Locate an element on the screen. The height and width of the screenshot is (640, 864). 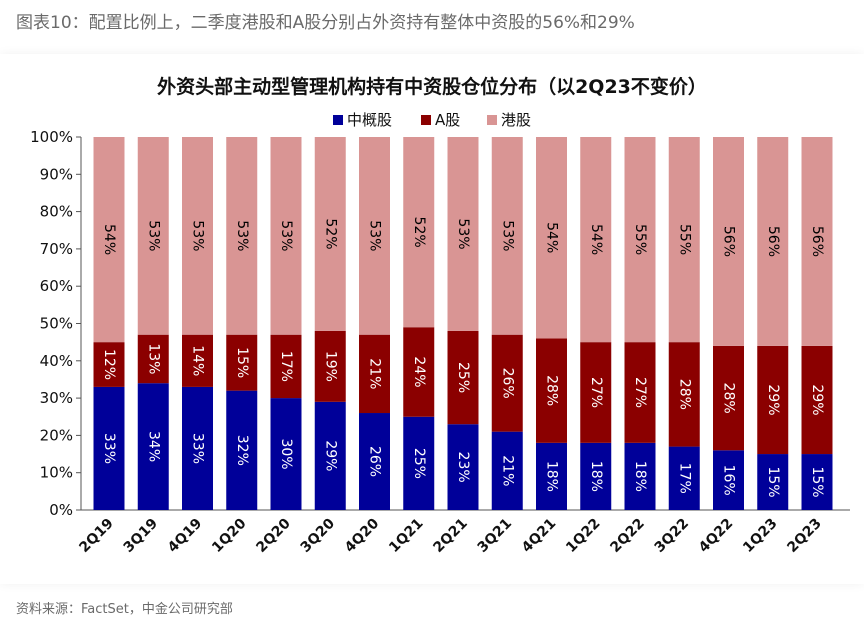
data-label: 34% is located at coordinates (153, 446).